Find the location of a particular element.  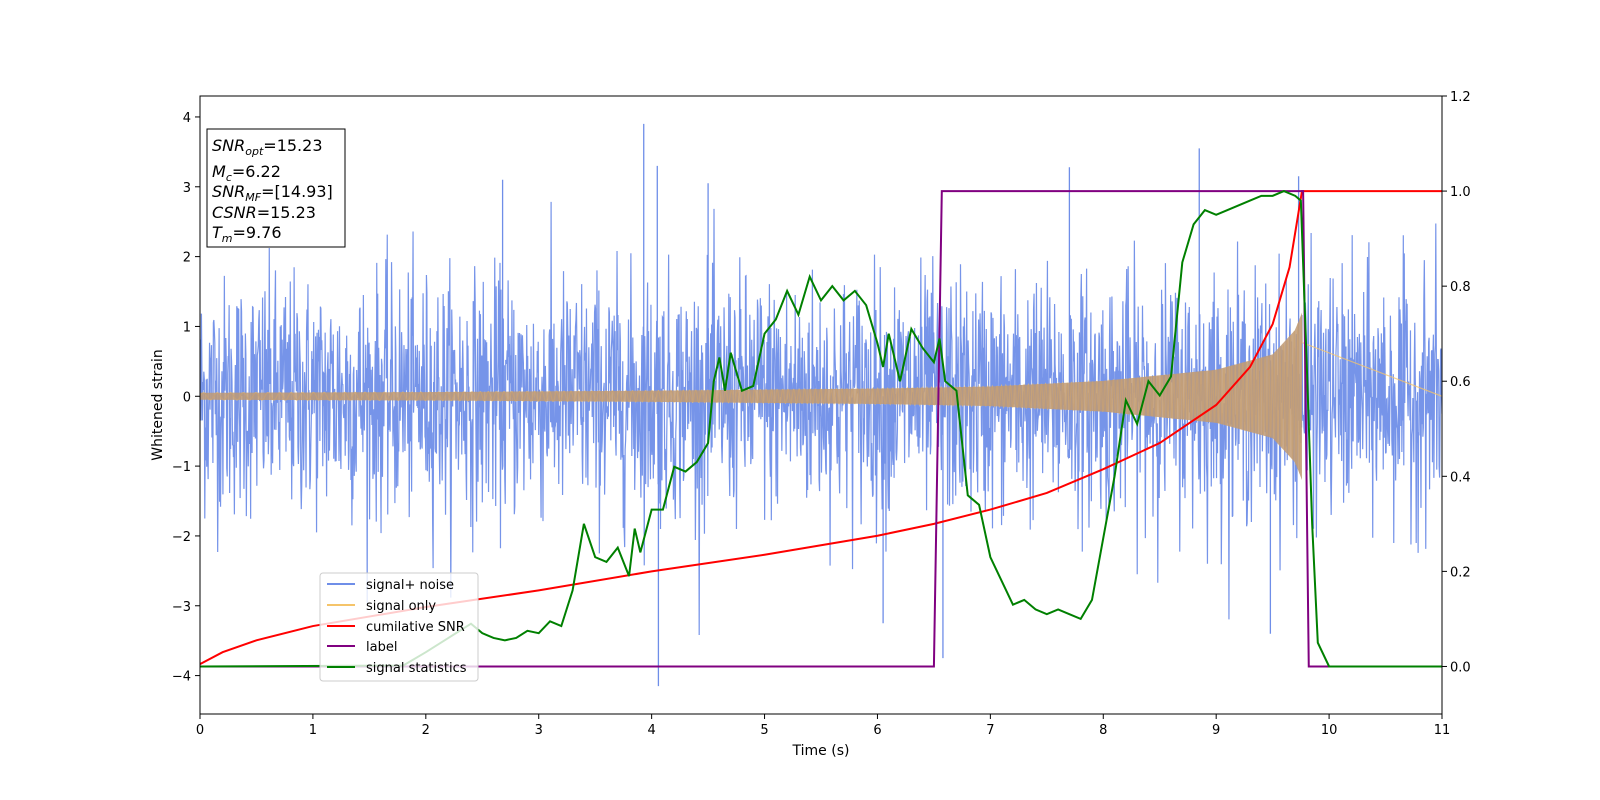

legend-entry-signal-statistics: signal statistics is located at coordinates (397, 668).